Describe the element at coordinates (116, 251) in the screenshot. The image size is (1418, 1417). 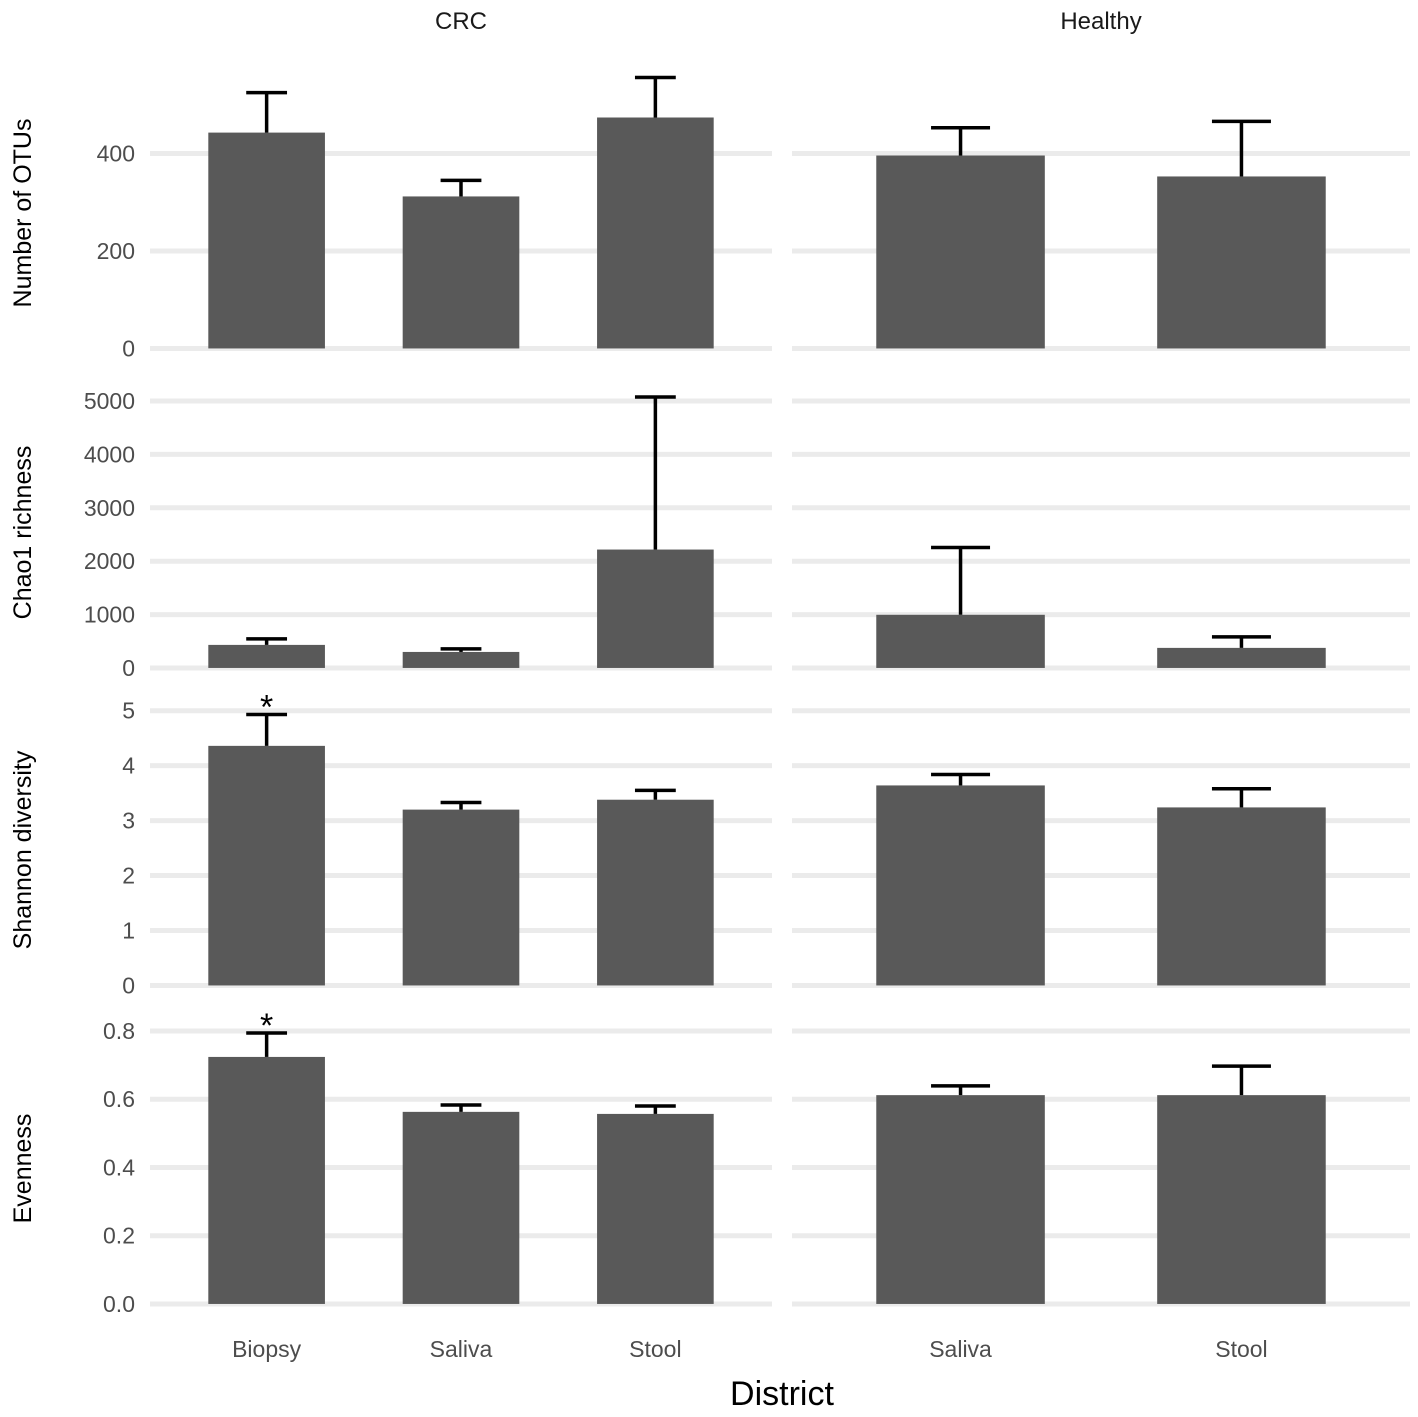
I see `y-tick-label: 200` at that location.